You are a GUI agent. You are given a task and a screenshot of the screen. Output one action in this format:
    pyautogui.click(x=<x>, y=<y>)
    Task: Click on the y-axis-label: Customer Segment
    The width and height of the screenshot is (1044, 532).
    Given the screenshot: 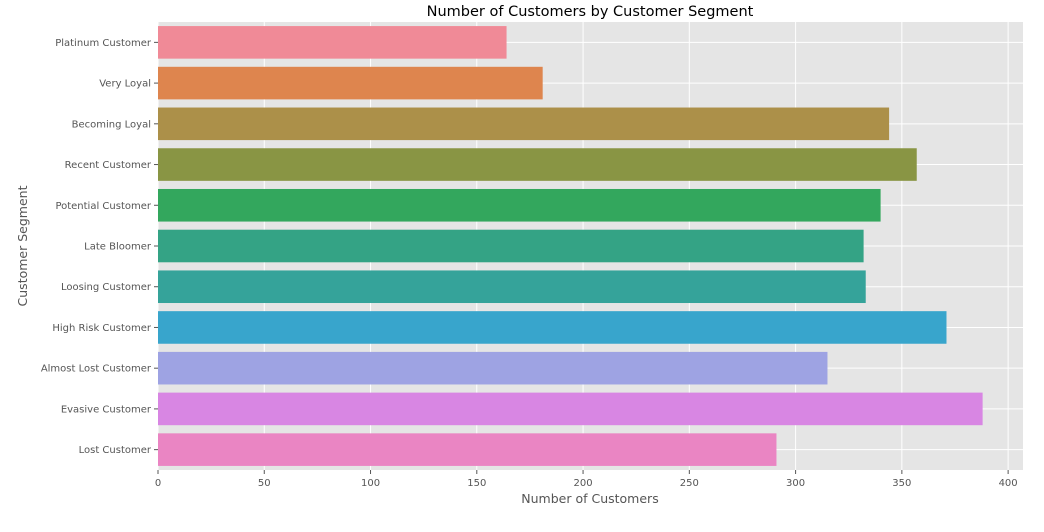 What is the action you would take?
    pyautogui.click(x=22, y=245)
    